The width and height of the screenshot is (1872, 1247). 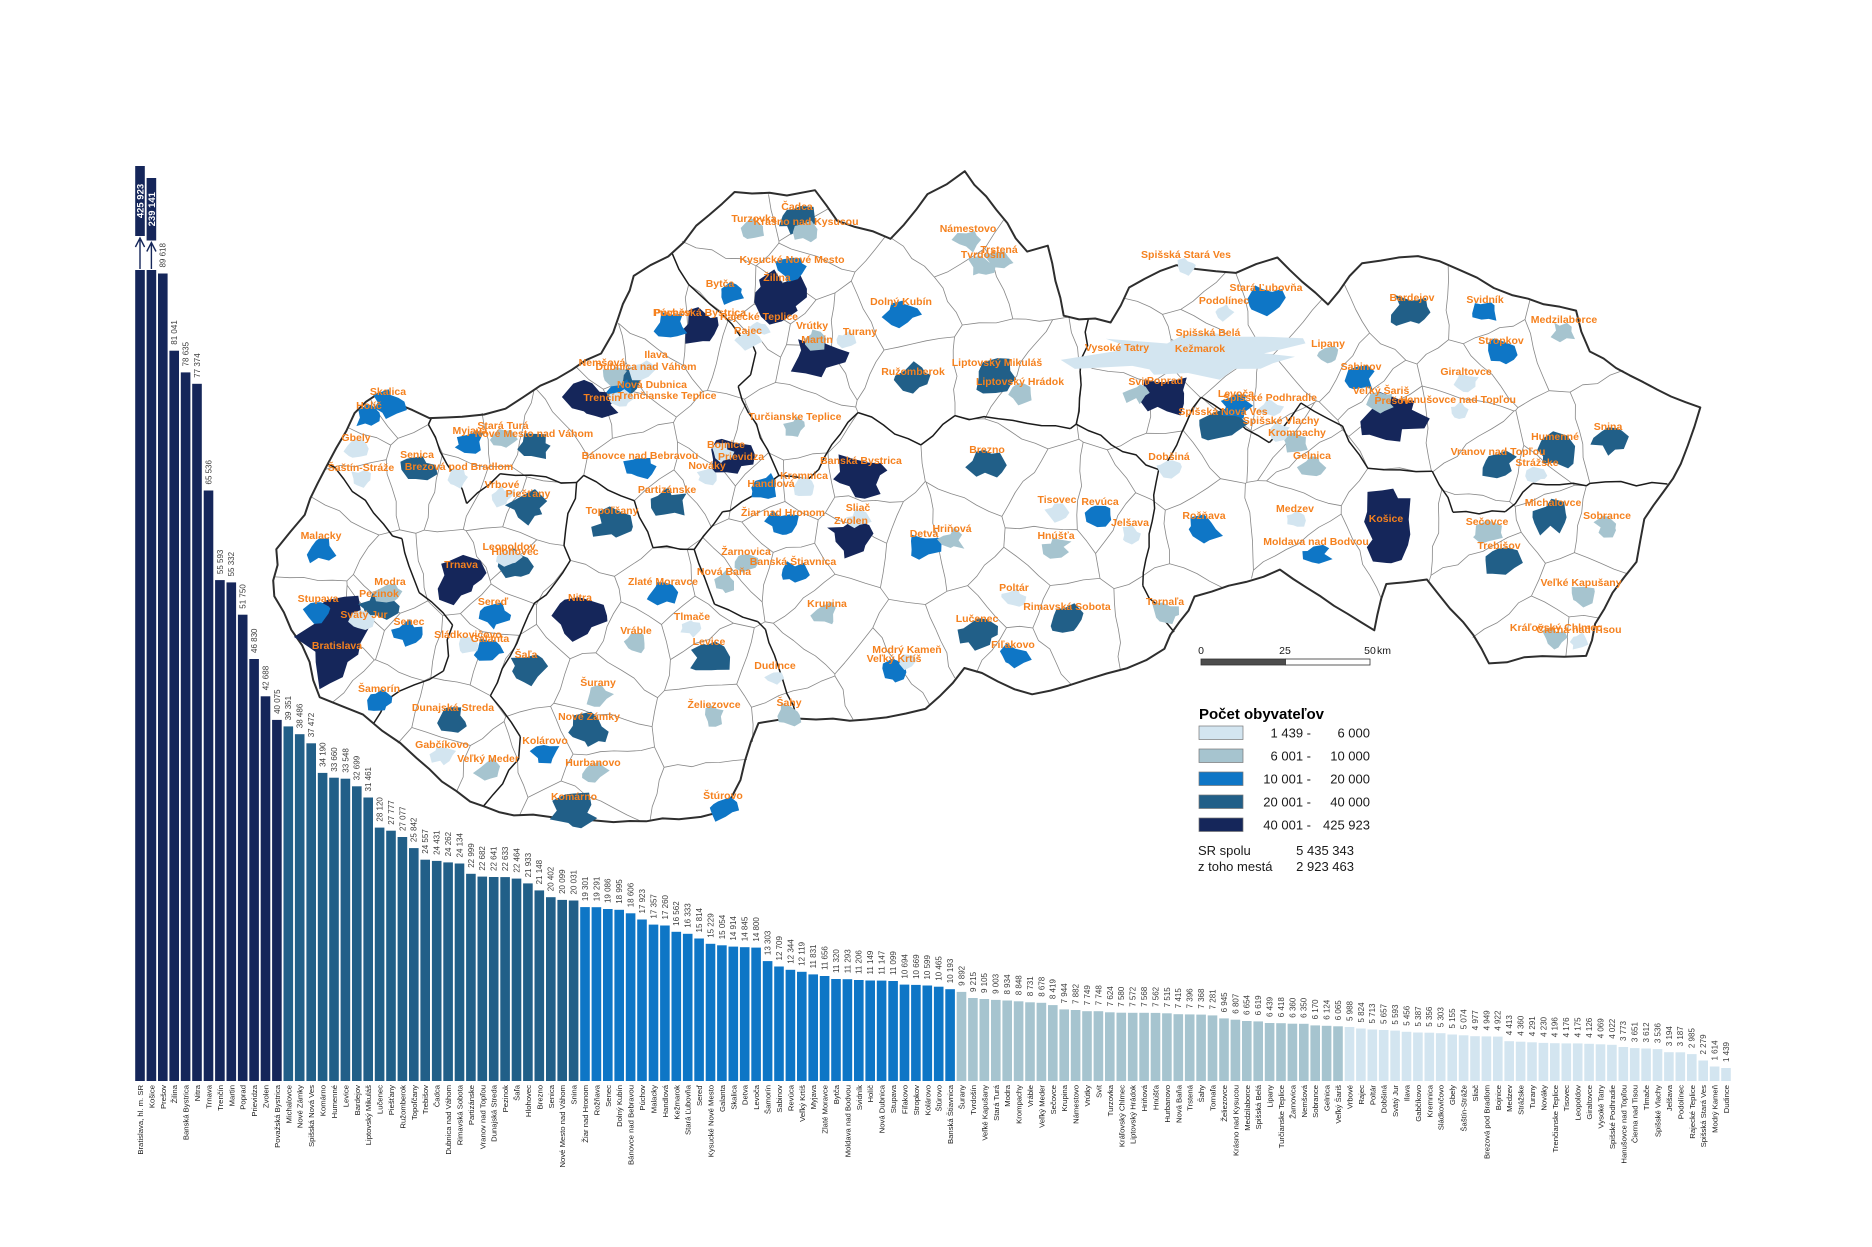 I want to click on svg-text: Michalovce, so click(x=1553, y=503).